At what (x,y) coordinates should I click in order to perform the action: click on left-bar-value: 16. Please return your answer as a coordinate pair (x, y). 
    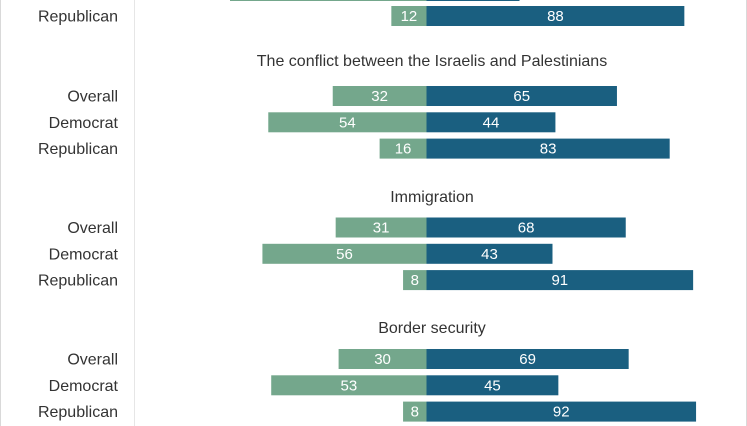
    Looking at the image, I should click on (403, 149).